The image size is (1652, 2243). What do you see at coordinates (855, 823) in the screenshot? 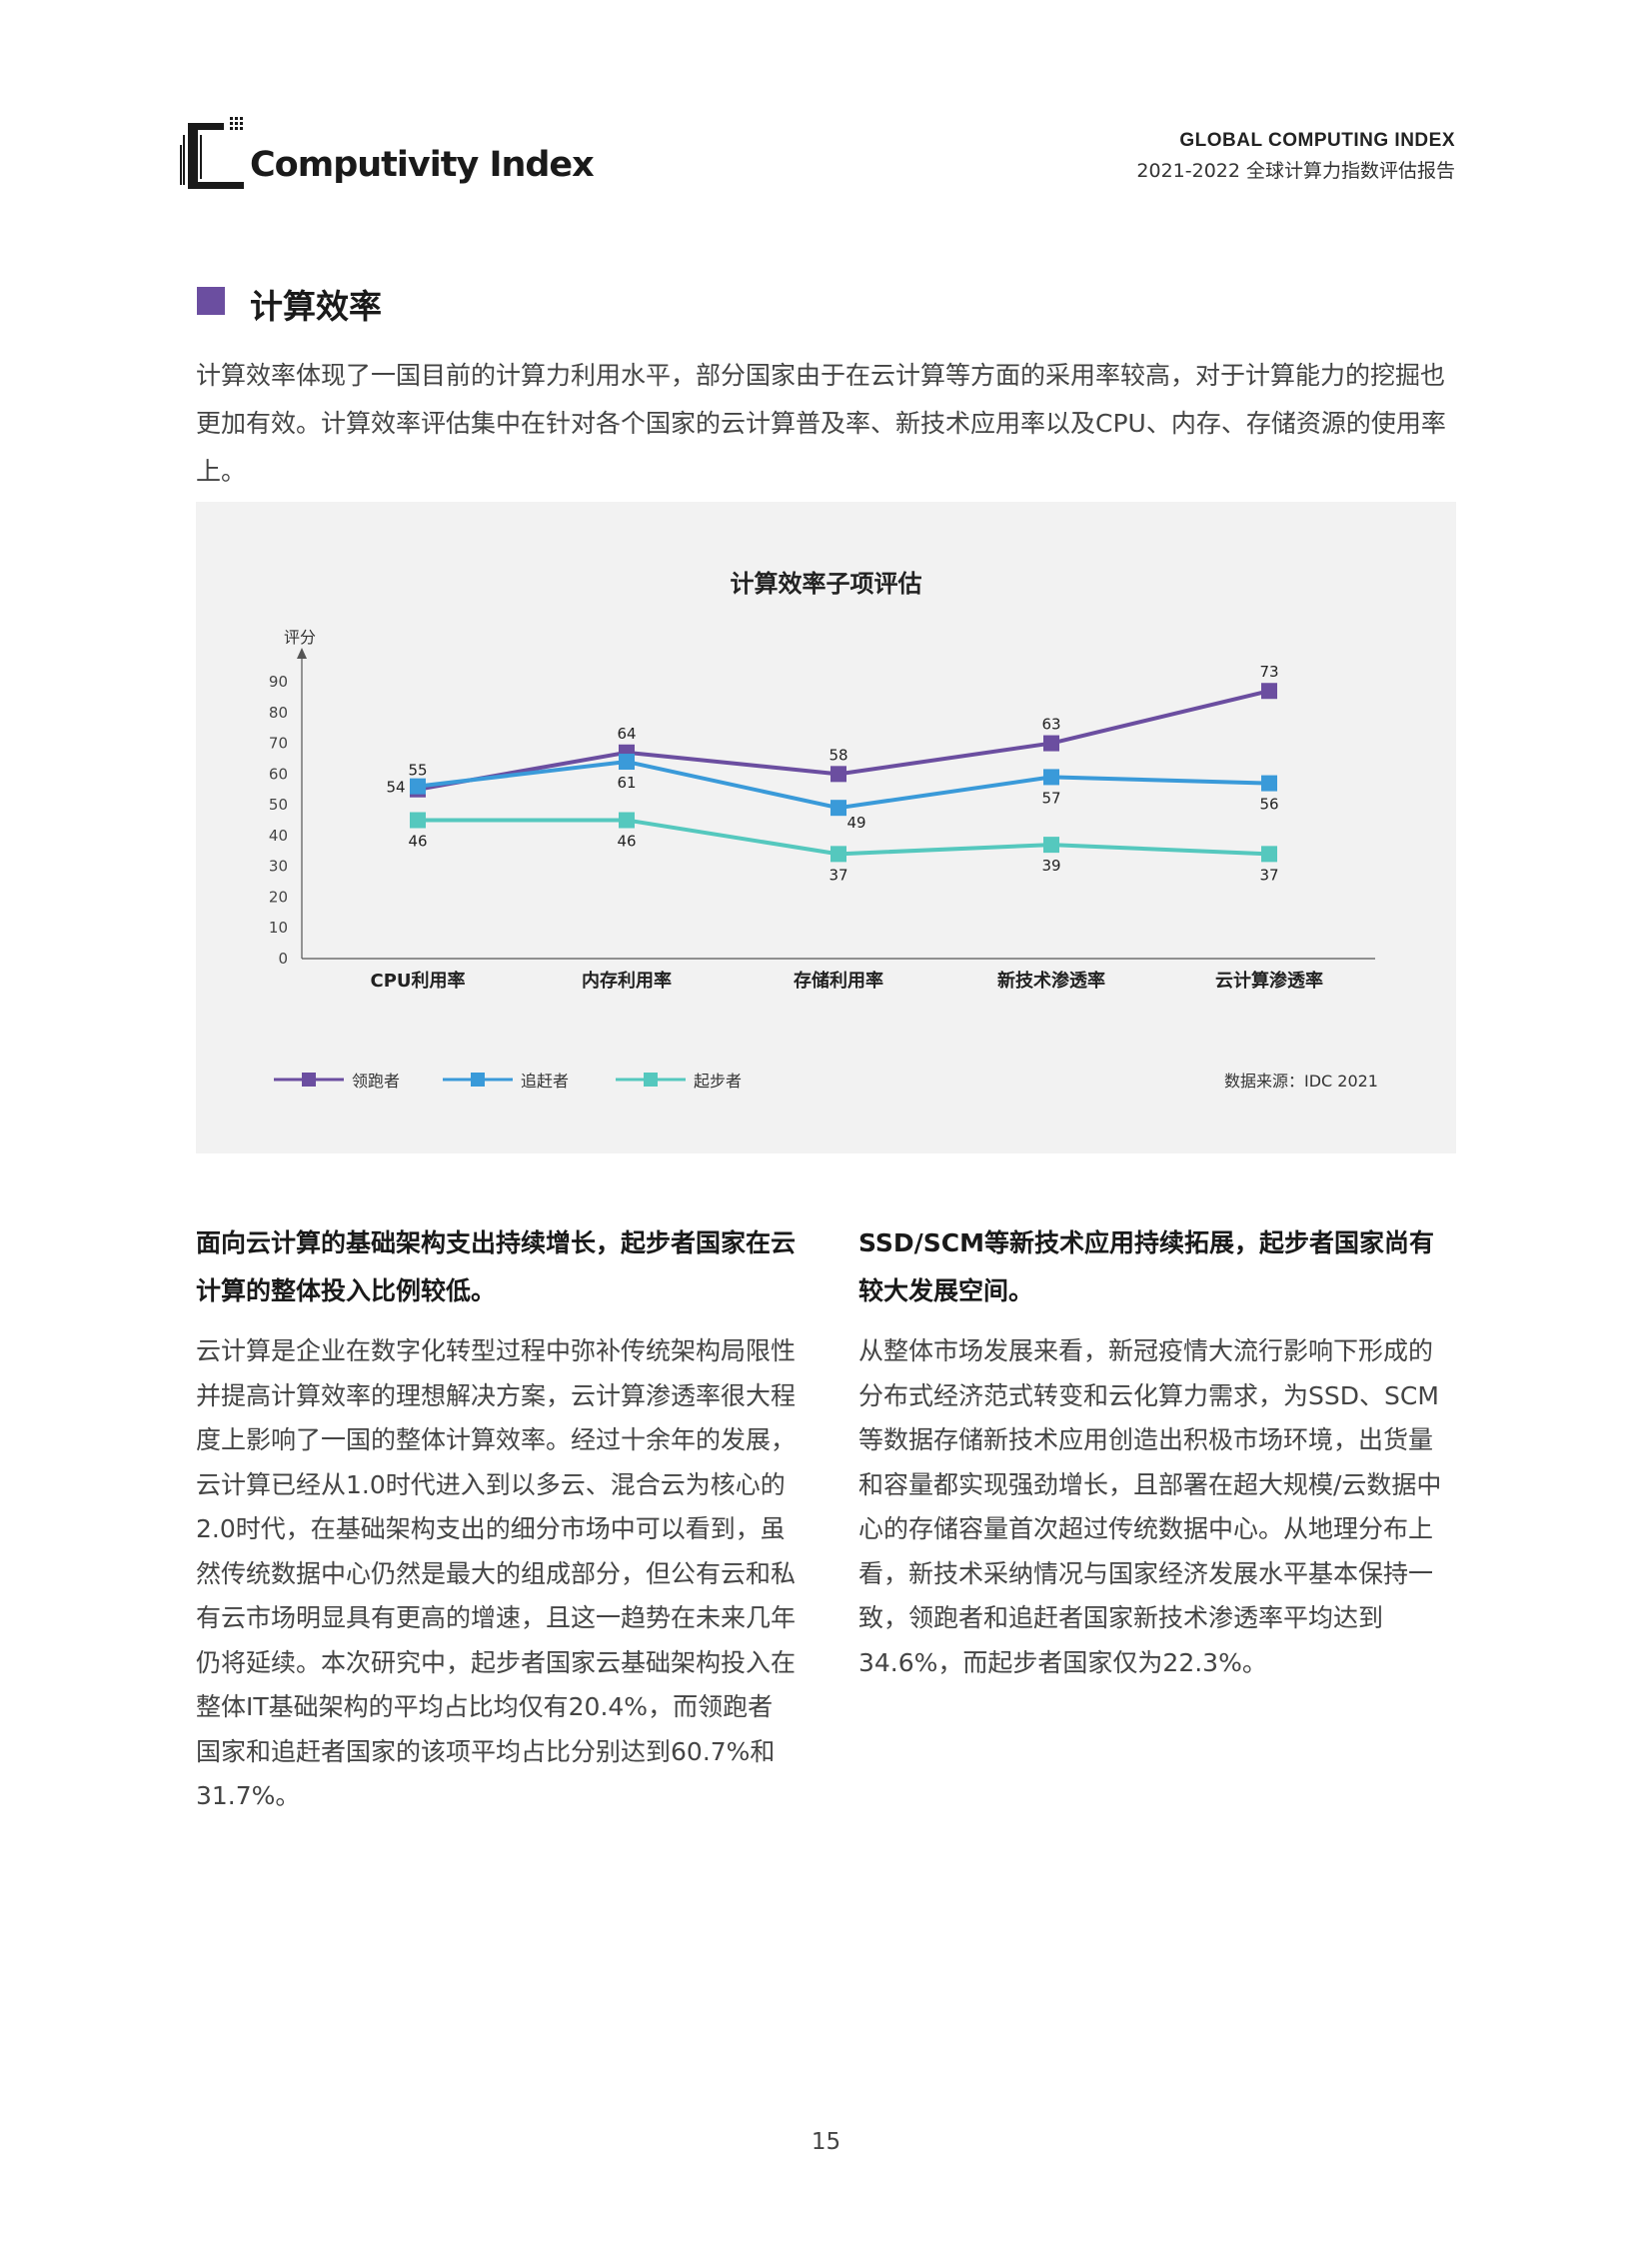
I see `data-label: 49` at bounding box center [855, 823].